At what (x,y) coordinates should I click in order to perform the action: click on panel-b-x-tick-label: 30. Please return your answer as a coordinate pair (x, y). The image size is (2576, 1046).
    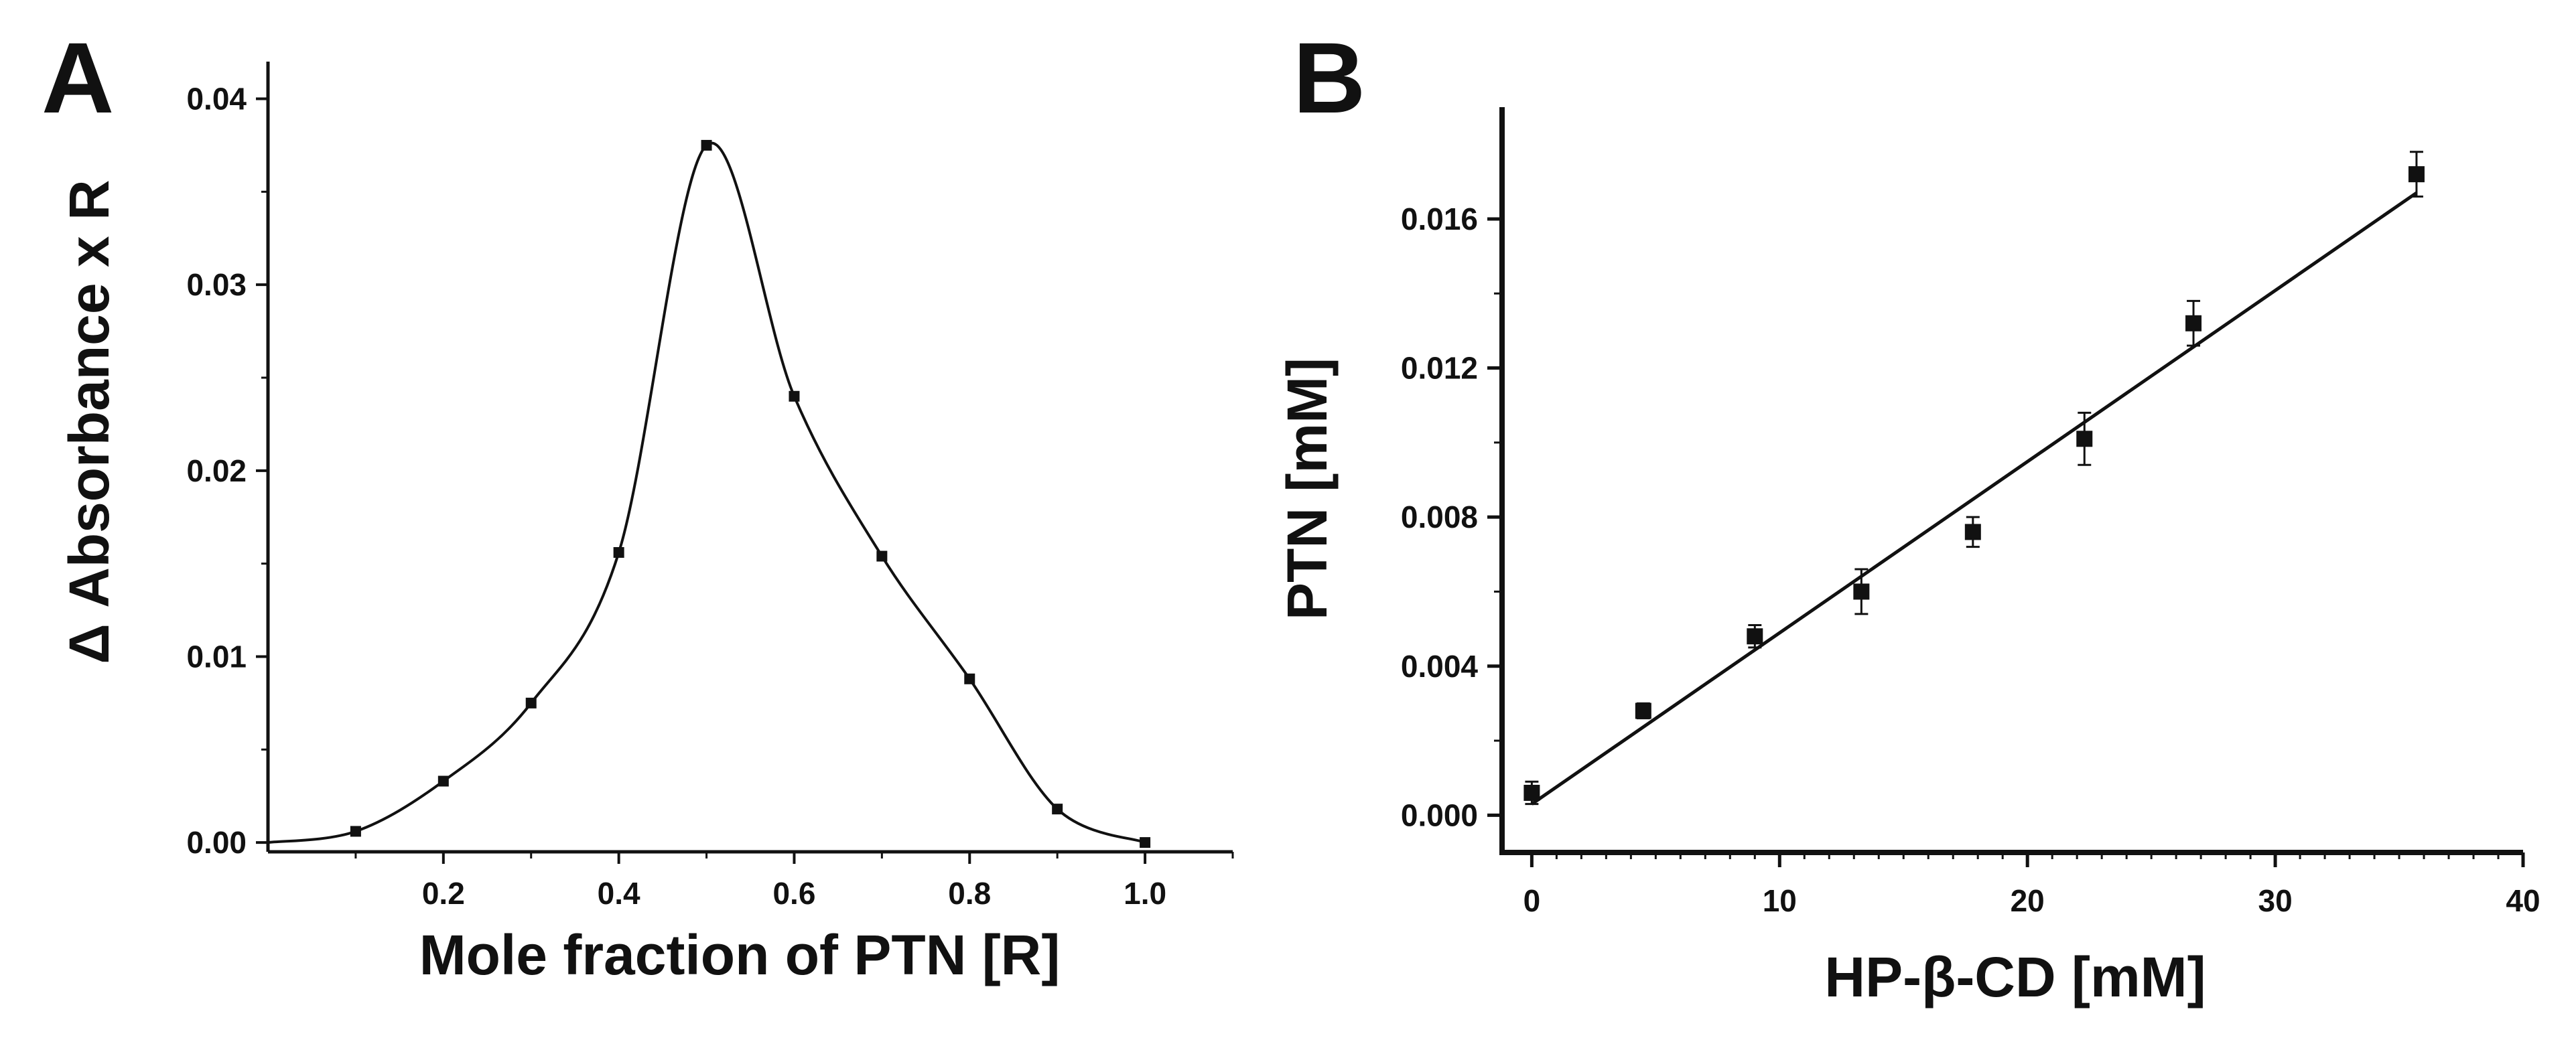
    Looking at the image, I should click on (2275, 900).